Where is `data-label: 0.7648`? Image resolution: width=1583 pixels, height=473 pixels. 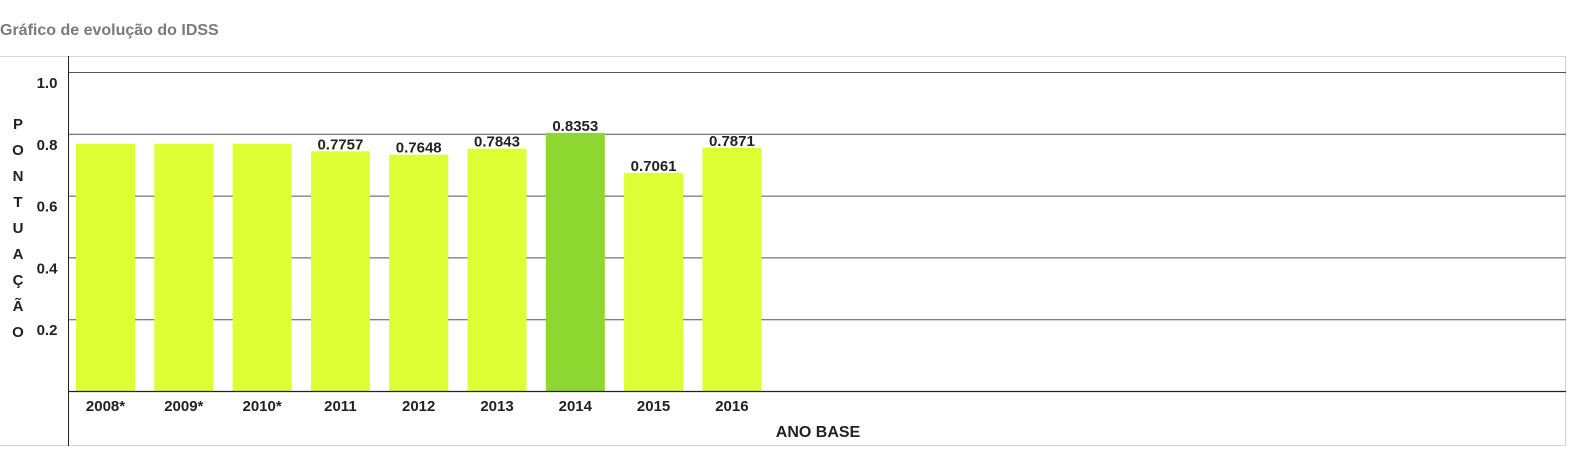
data-label: 0.7648 is located at coordinates (419, 148).